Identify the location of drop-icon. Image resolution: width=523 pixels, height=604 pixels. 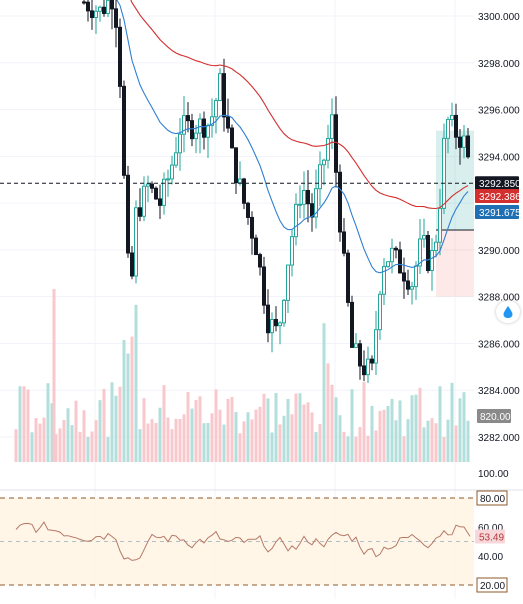
(508, 312).